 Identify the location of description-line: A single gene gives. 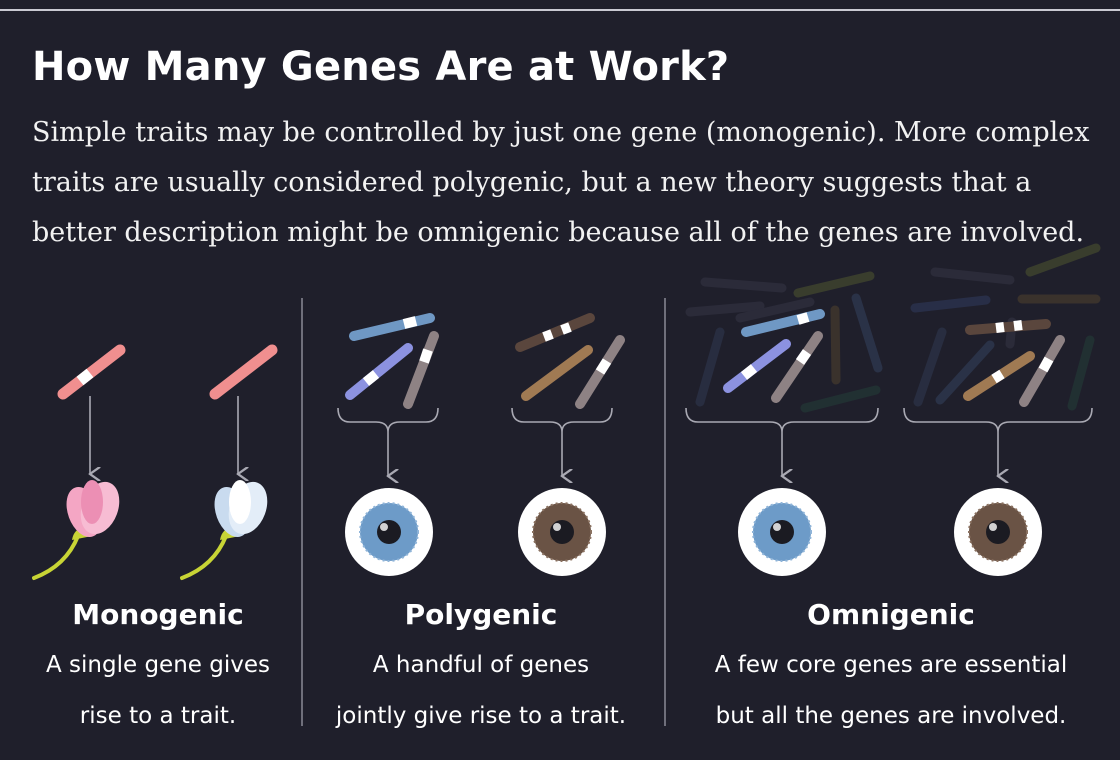
(158, 665).